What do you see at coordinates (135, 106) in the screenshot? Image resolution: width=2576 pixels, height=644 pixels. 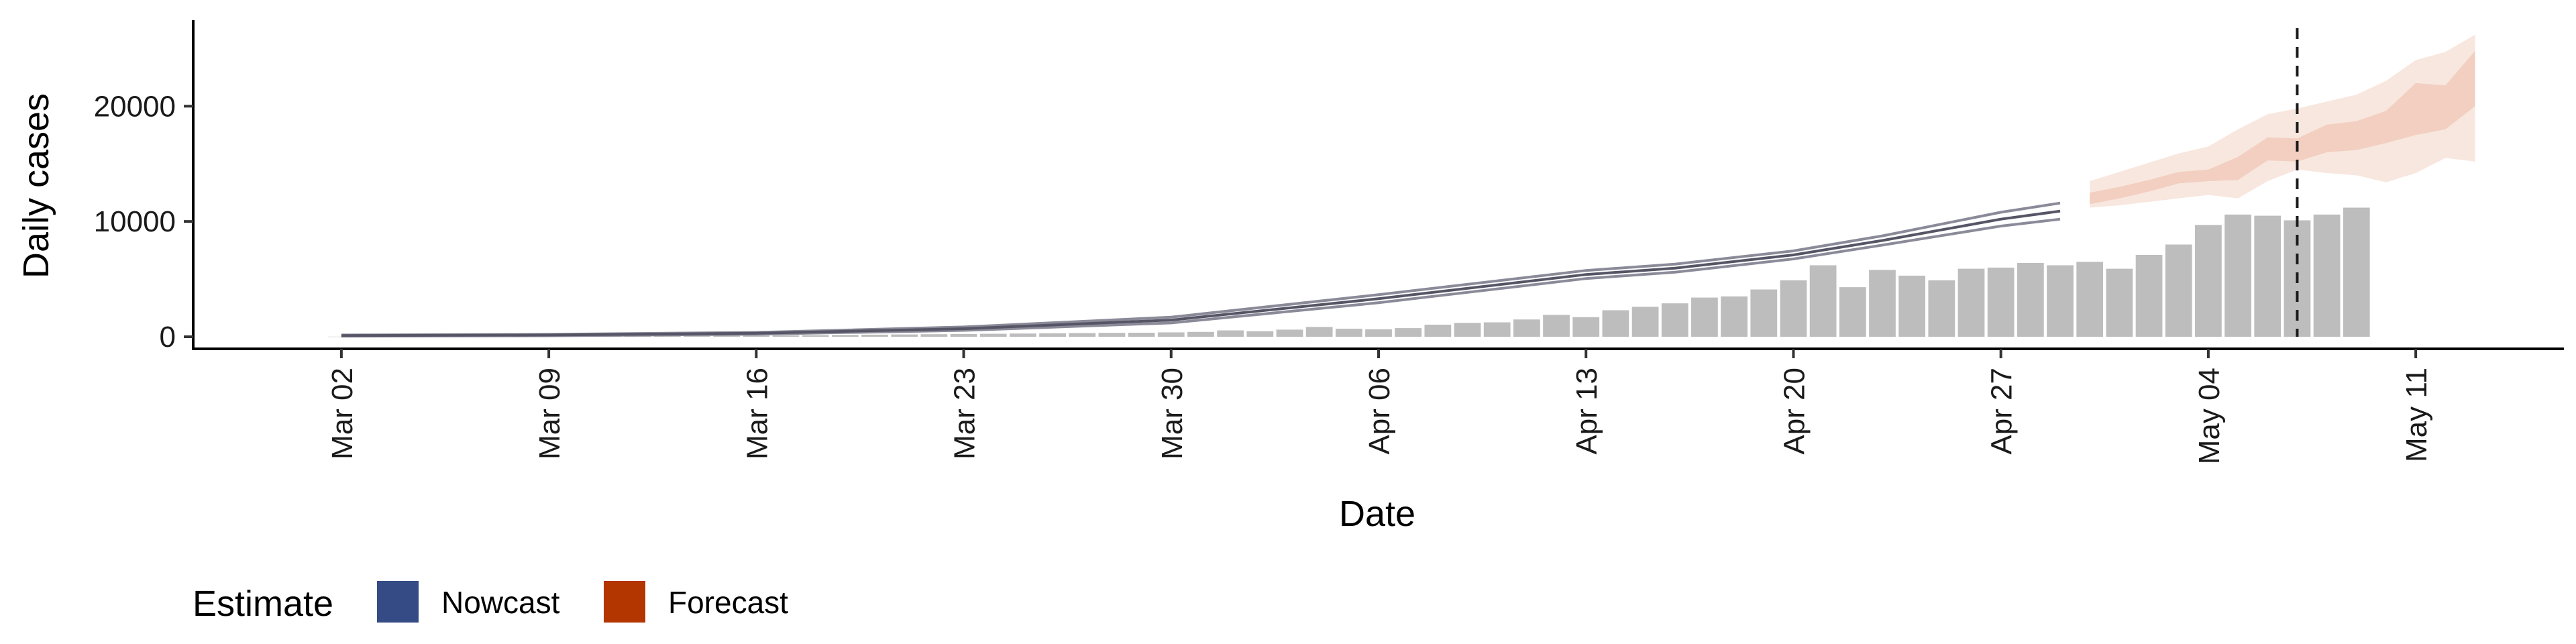 I see `y-tick-label: 20000` at bounding box center [135, 106].